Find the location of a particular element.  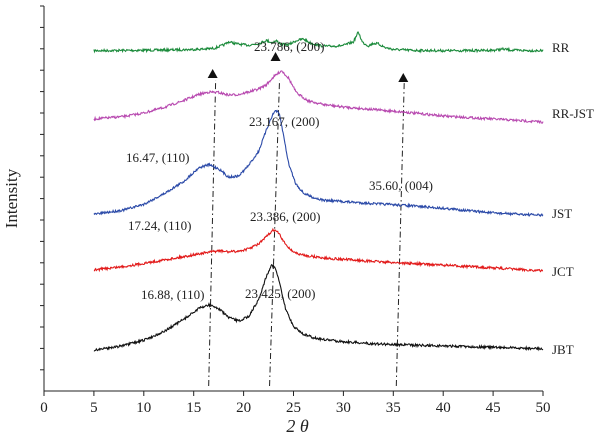

peak-annotation: 23.425, (200) is located at coordinates (280, 293).